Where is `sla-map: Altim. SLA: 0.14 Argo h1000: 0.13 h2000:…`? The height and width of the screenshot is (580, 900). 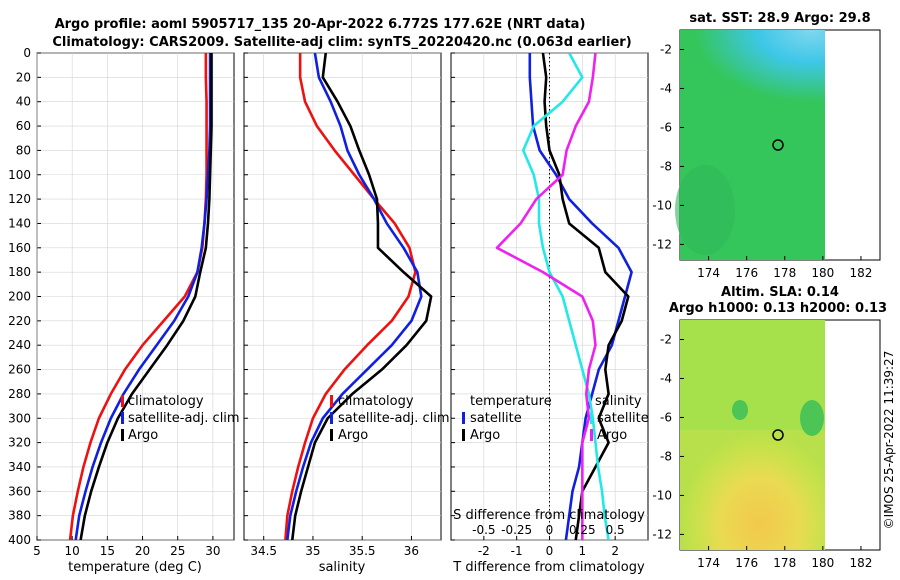 sla-map: Altim. SLA: 0.14 Argo h1000: 0.13 h2000:… is located at coordinates (769, 427).